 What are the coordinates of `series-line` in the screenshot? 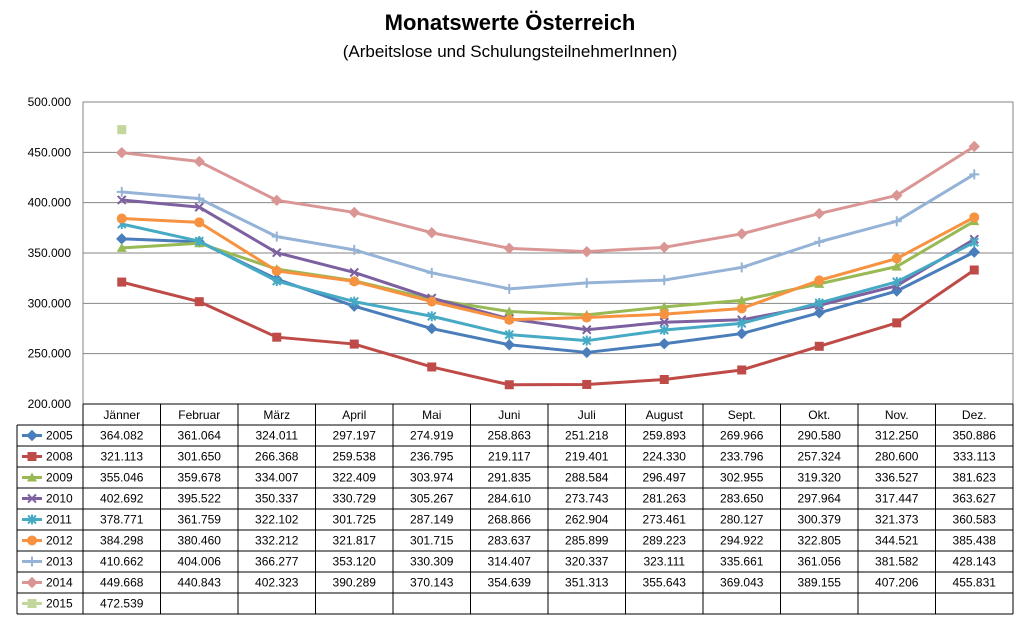 It's located at (548, 199).